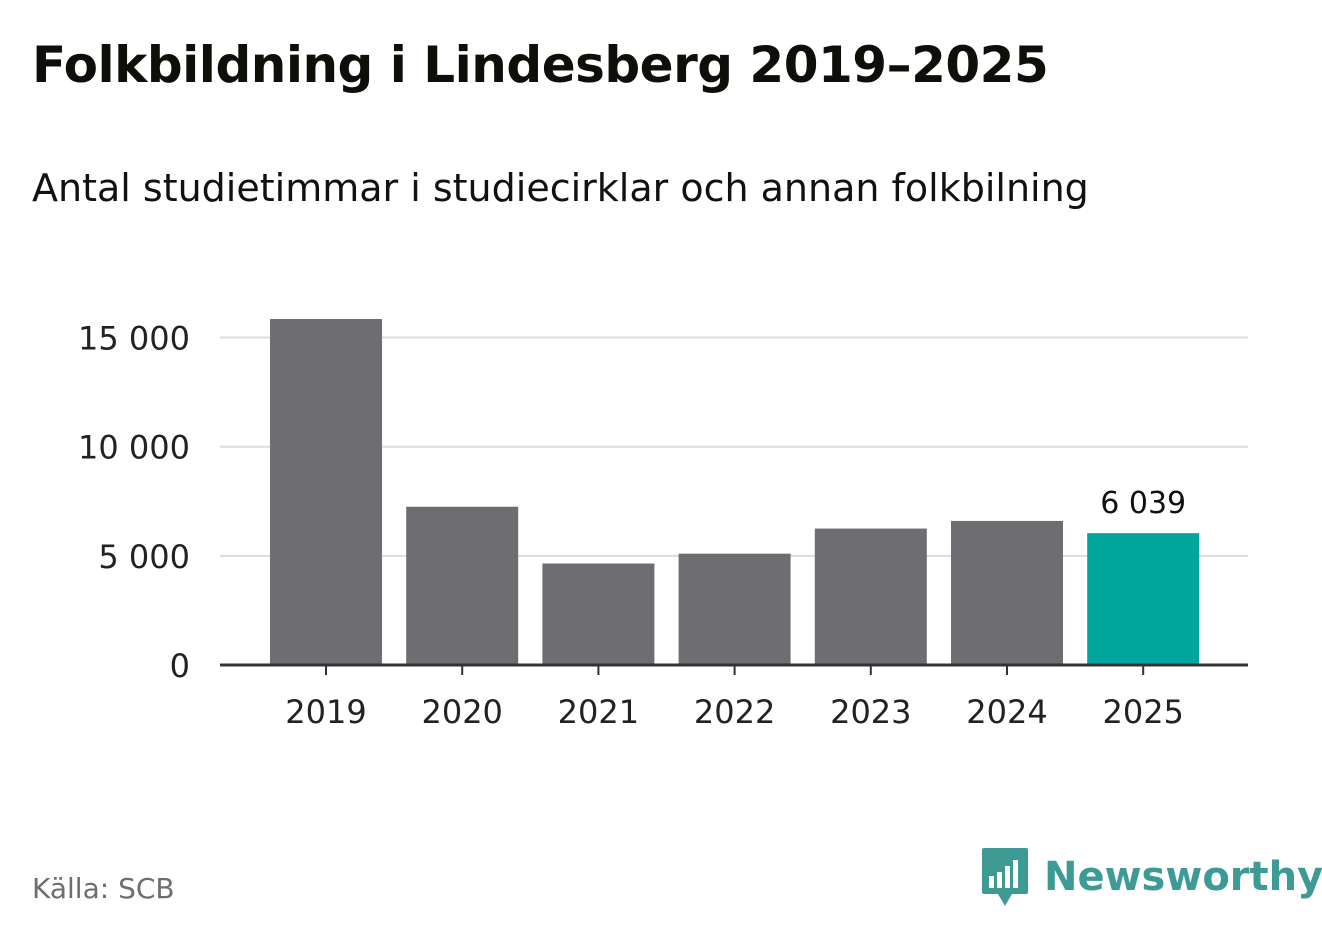  Describe the element at coordinates (1143, 503) in the screenshot. I see `data-label: 6 039` at that location.